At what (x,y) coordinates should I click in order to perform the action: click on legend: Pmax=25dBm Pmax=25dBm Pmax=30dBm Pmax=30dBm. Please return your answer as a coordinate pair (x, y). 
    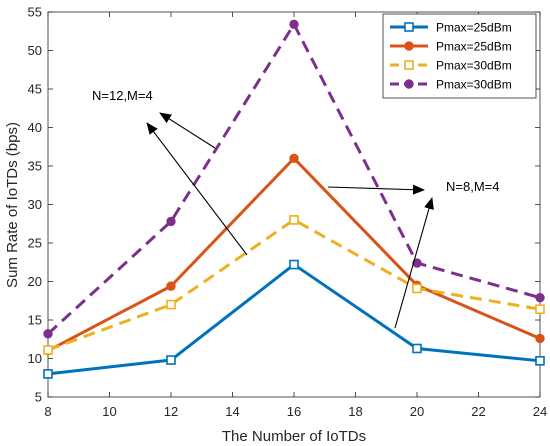
    Looking at the image, I should click on (459, 56).